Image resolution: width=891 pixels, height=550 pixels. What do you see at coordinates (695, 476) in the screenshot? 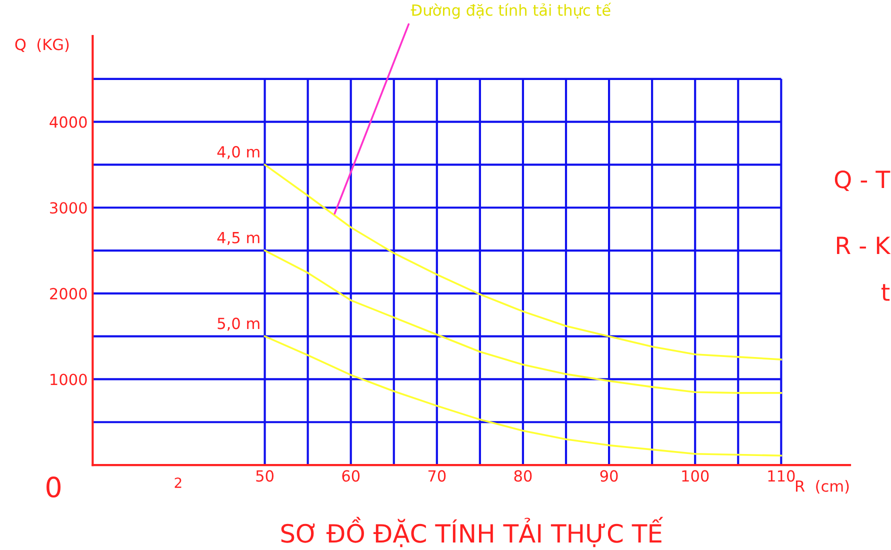
I see `x-tick-label: 100` at bounding box center [695, 476].